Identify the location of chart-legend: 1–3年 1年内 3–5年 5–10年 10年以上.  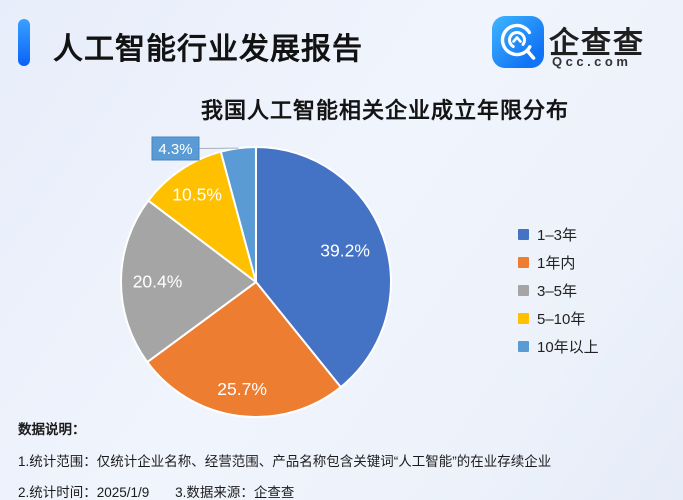
(558, 290).